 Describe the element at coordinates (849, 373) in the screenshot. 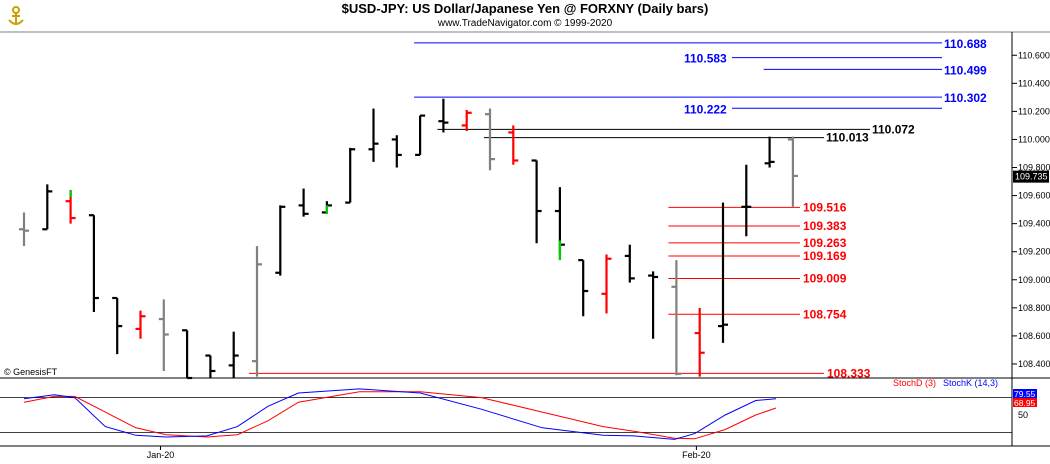

I see `retracement-label: 108.333` at that location.